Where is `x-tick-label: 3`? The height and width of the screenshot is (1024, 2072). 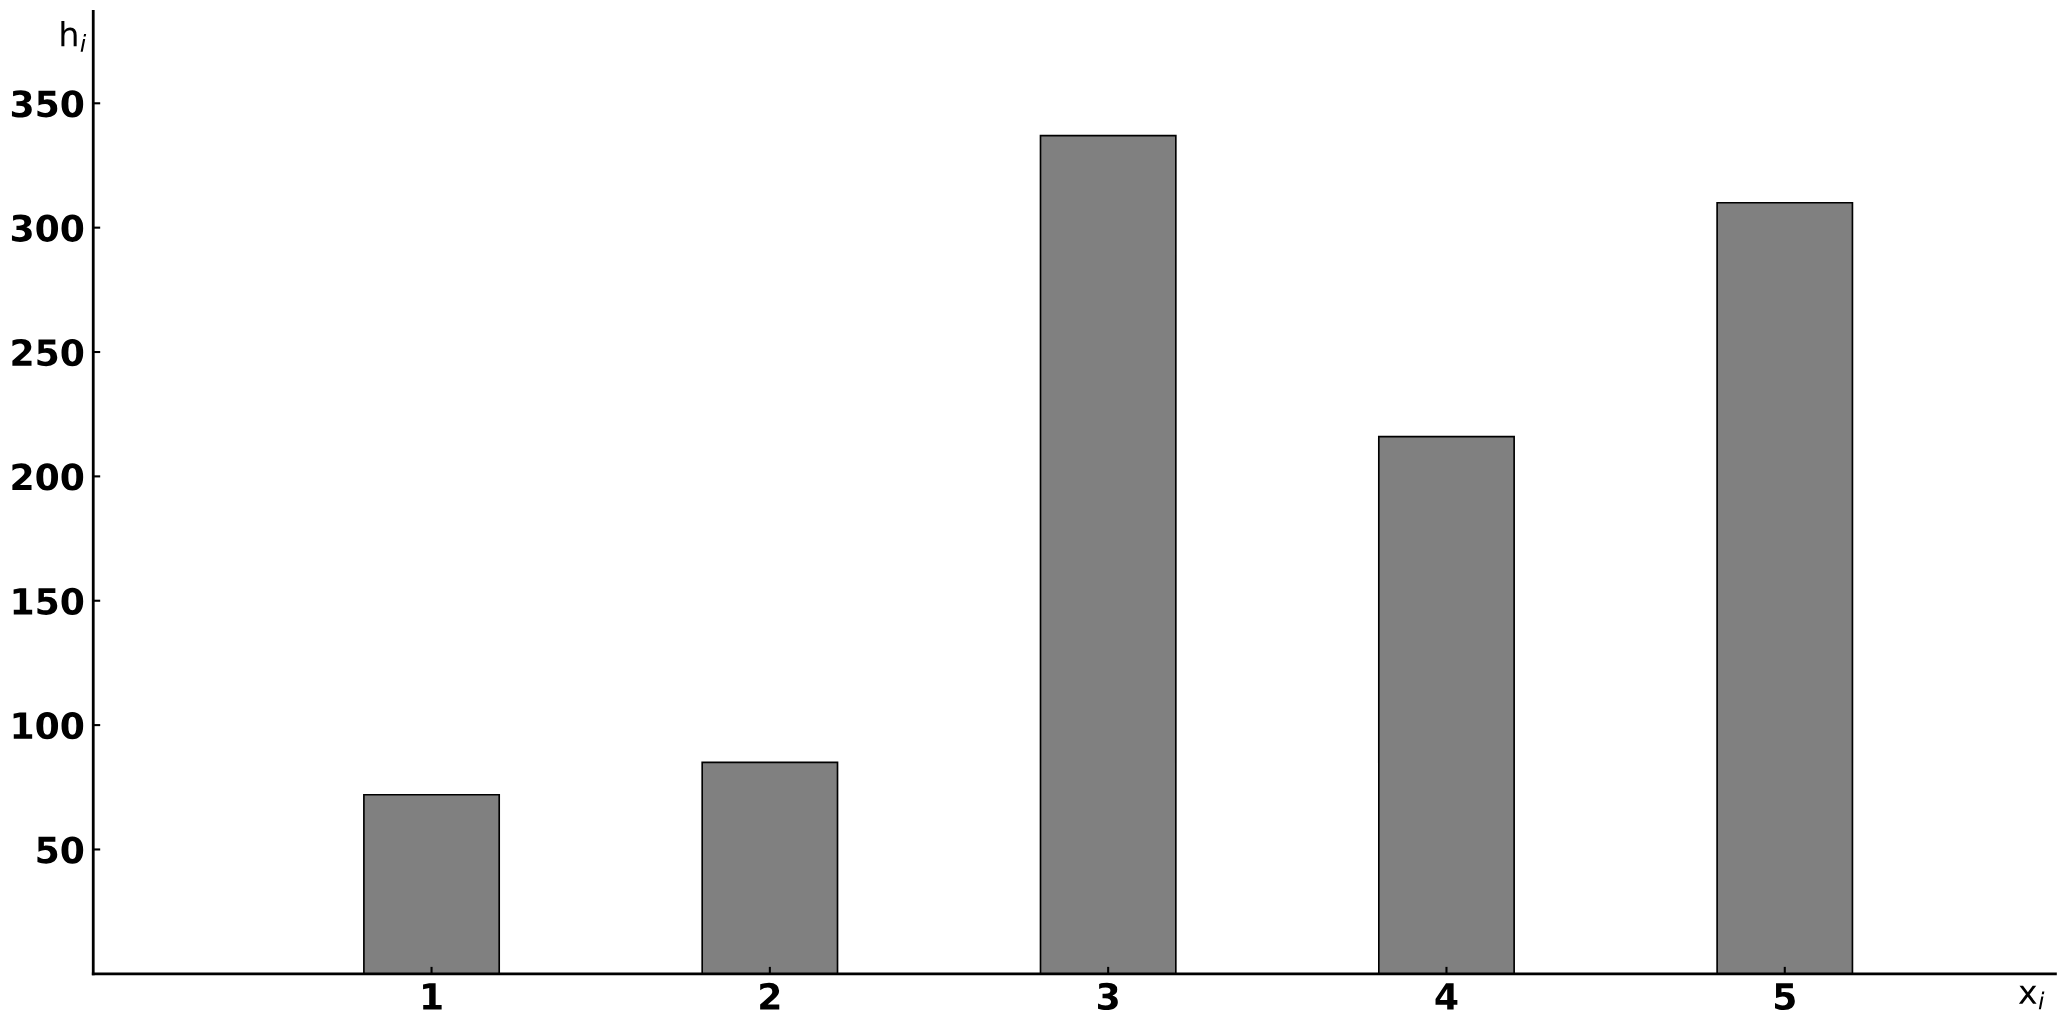 x-tick-label: 3 is located at coordinates (1108, 996).